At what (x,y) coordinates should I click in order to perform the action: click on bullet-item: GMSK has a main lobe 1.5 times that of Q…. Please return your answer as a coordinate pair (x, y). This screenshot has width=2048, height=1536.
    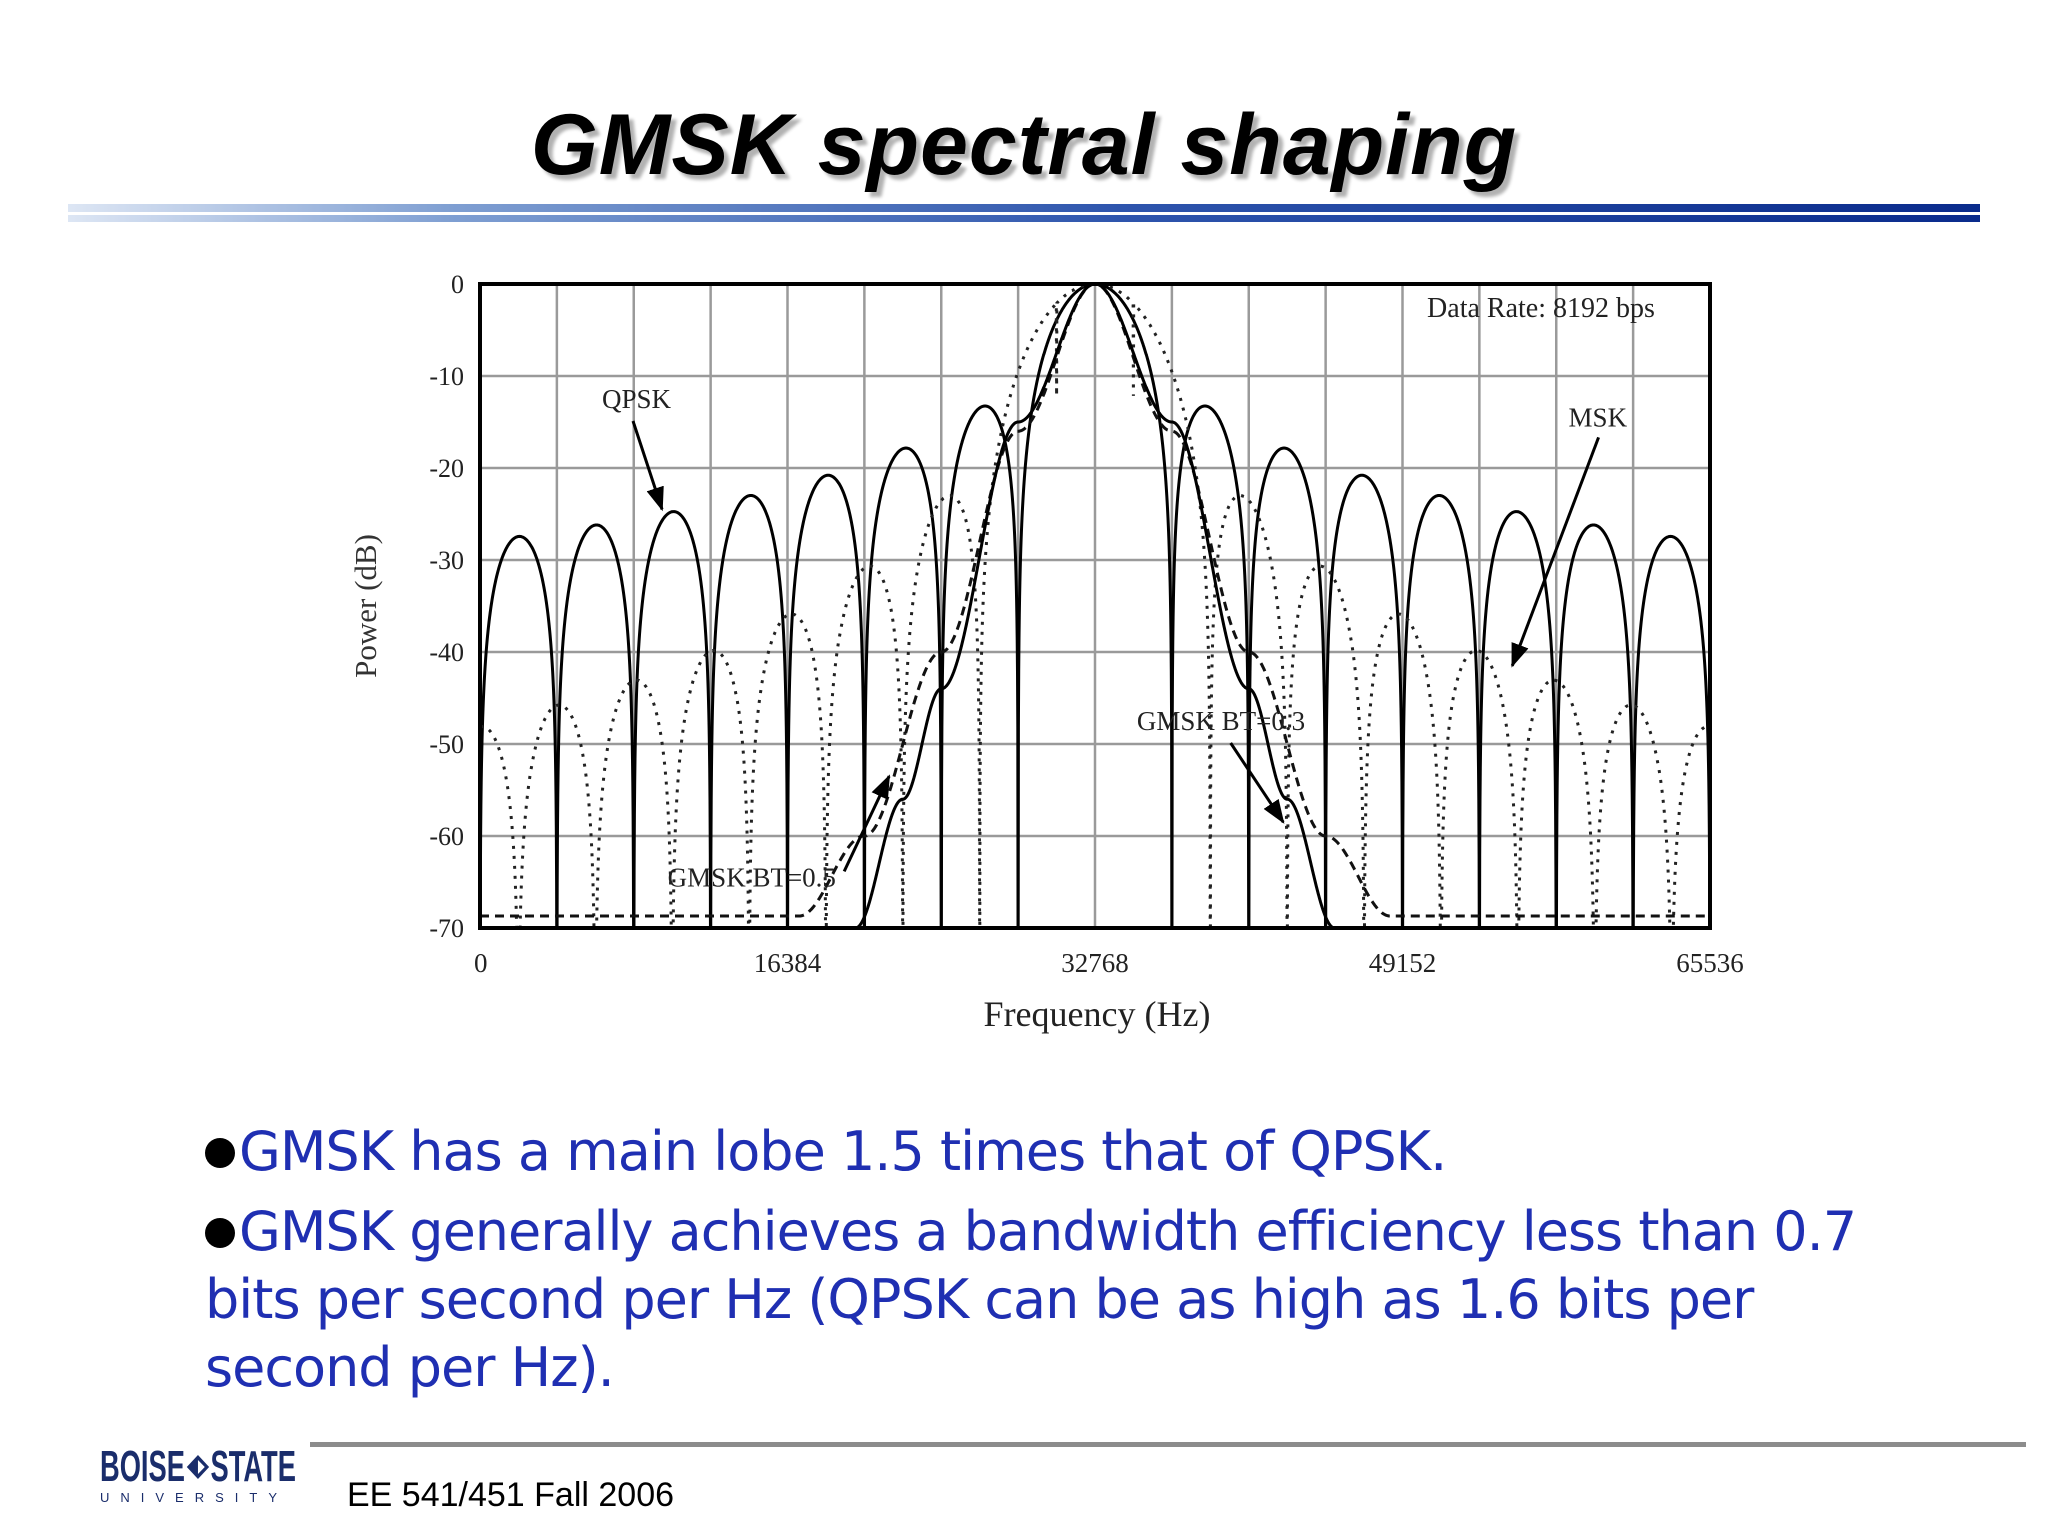
    Looking at the image, I should click on (1055, 1152).